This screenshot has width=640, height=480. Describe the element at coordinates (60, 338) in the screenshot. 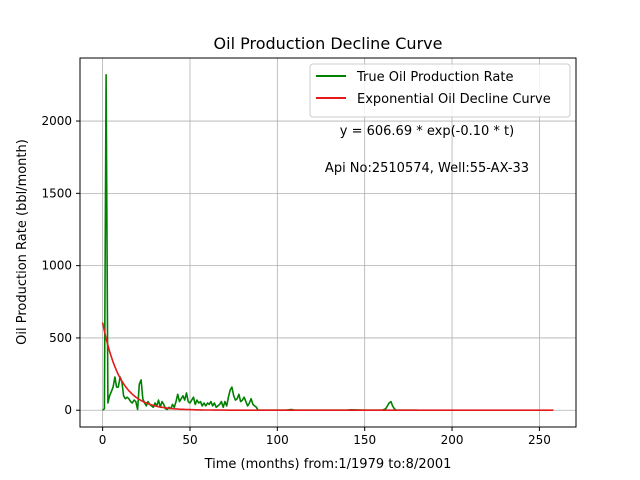

I see `y-tick-label: 500` at that location.